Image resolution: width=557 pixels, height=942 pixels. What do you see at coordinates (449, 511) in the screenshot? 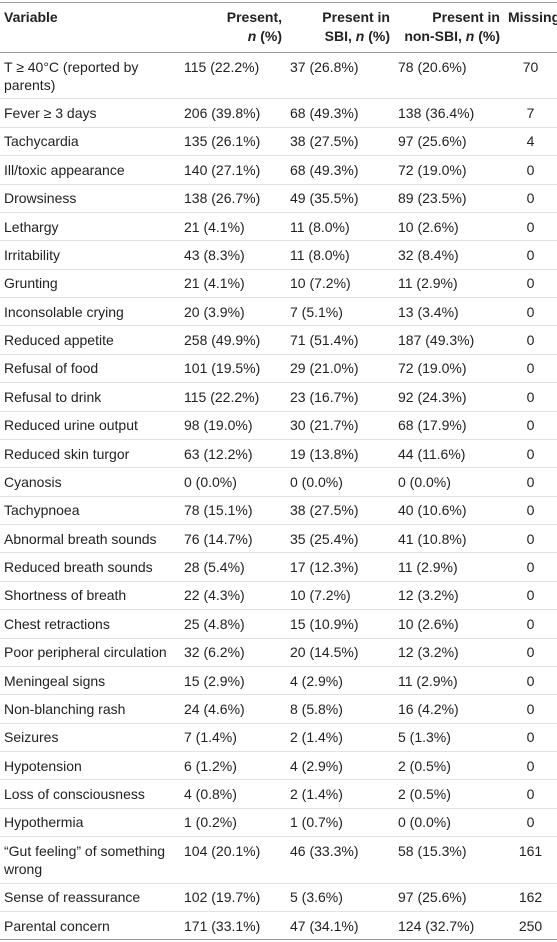
I see `value-cell: 40 (10.6%)` at bounding box center [449, 511].